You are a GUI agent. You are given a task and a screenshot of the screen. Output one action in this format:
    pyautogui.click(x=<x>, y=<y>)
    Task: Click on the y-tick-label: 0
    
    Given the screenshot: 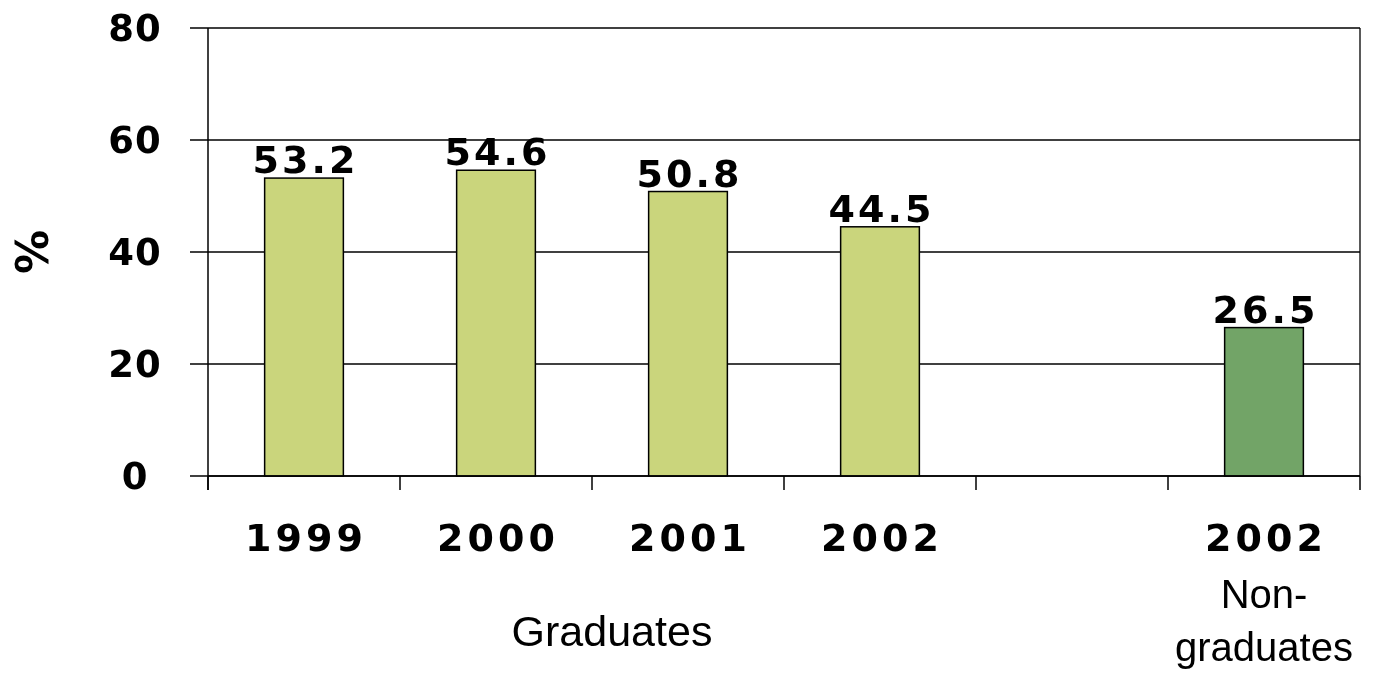 What is the action you would take?
    pyautogui.click(x=135, y=477)
    